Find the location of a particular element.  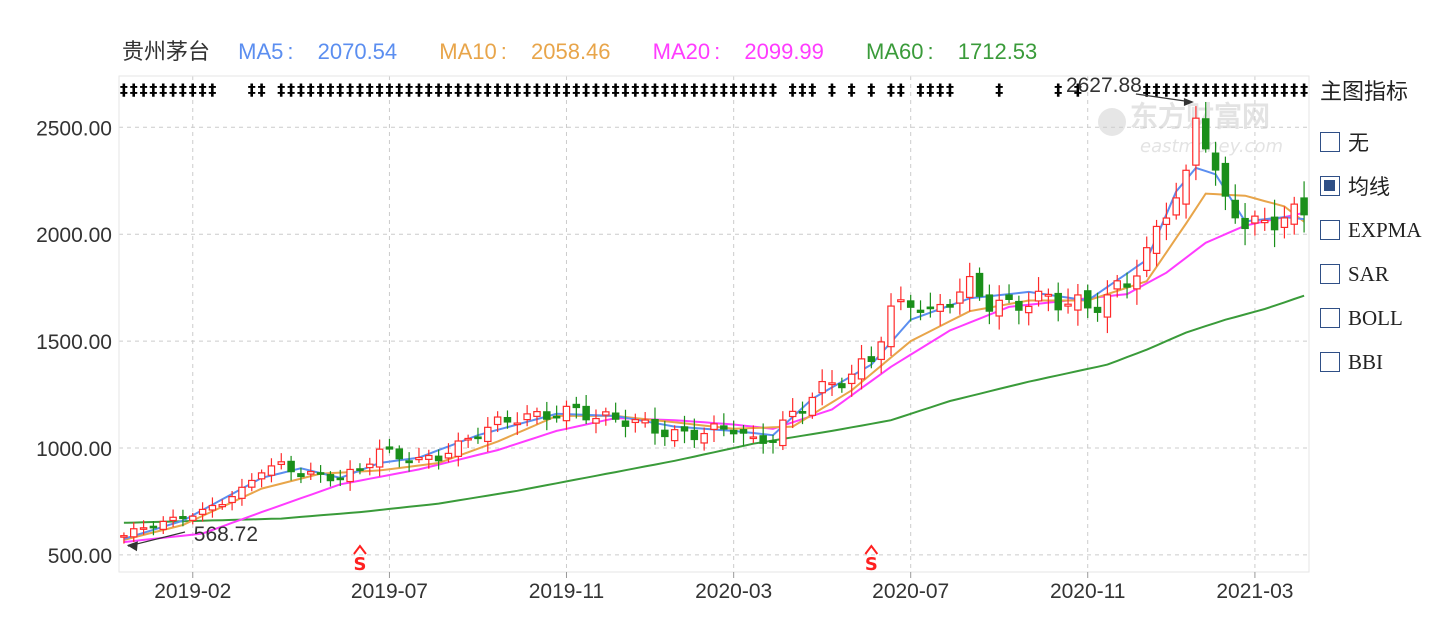

indicator-option-boll: BOLL is located at coordinates (1380, 318).